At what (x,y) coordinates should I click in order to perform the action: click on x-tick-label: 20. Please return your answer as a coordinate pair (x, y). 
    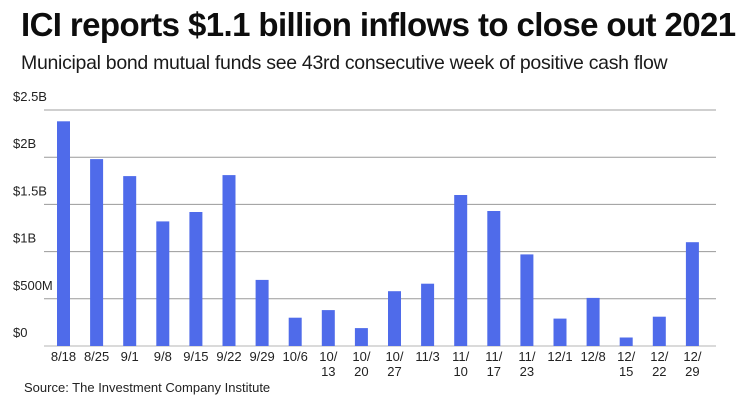
    Looking at the image, I should click on (361, 371).